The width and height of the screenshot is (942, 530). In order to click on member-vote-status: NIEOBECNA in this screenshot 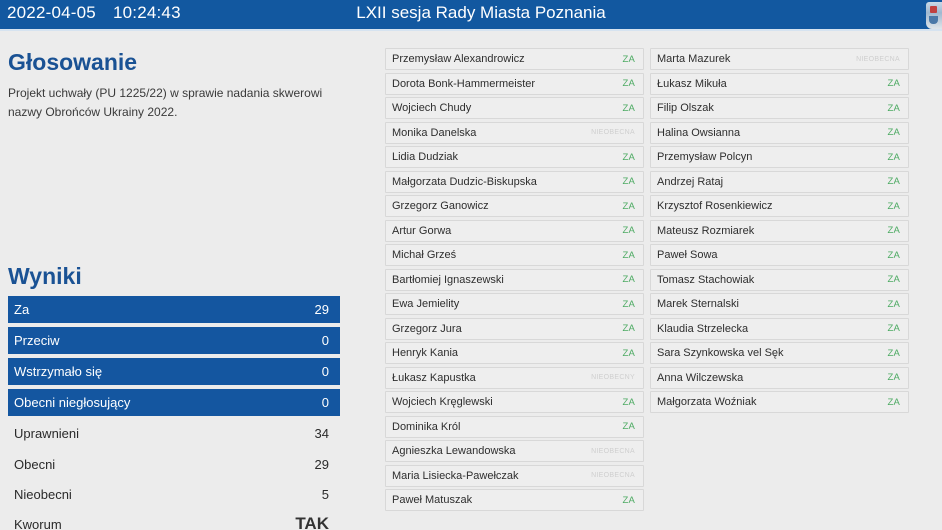, I will do `click(878, 59)`.